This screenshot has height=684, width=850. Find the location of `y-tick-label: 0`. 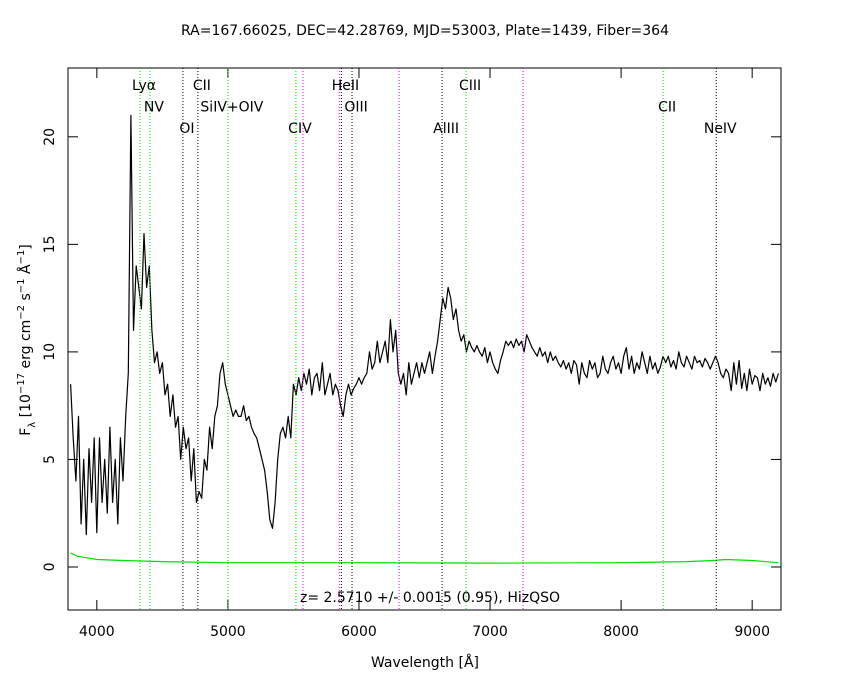

y-tick-label: 0 is located at coordinates (50, 567).